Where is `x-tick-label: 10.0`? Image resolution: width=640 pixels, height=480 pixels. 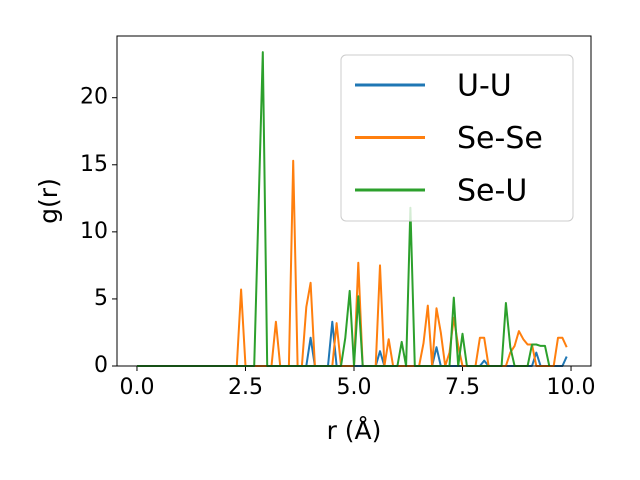 x-tick-label: 10.0 is located at coordinates (571, 387).